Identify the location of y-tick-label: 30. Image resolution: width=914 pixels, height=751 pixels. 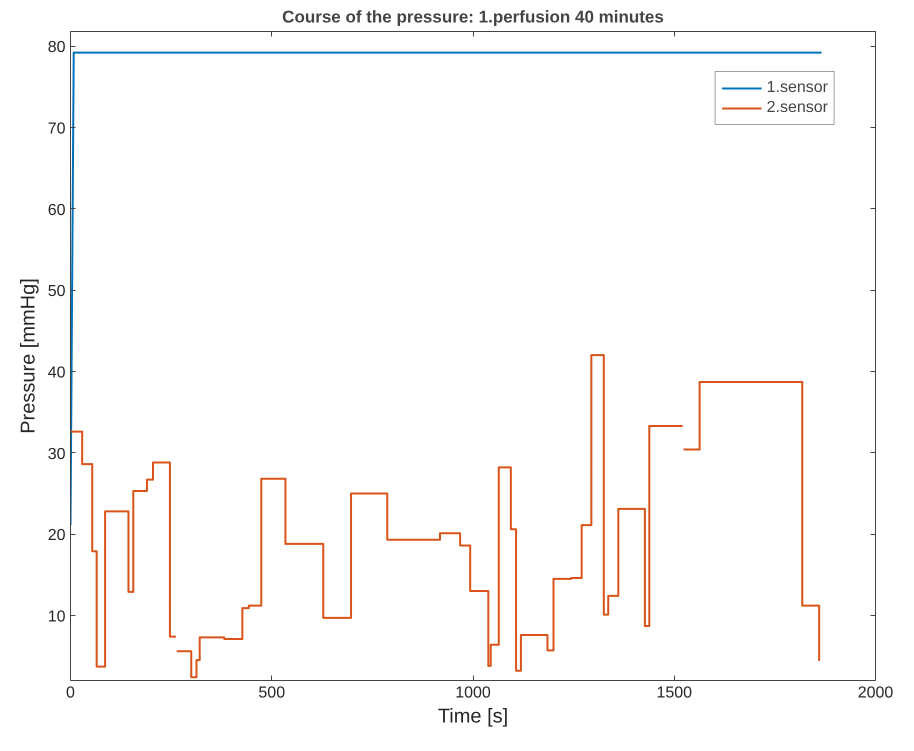
(57, 454).